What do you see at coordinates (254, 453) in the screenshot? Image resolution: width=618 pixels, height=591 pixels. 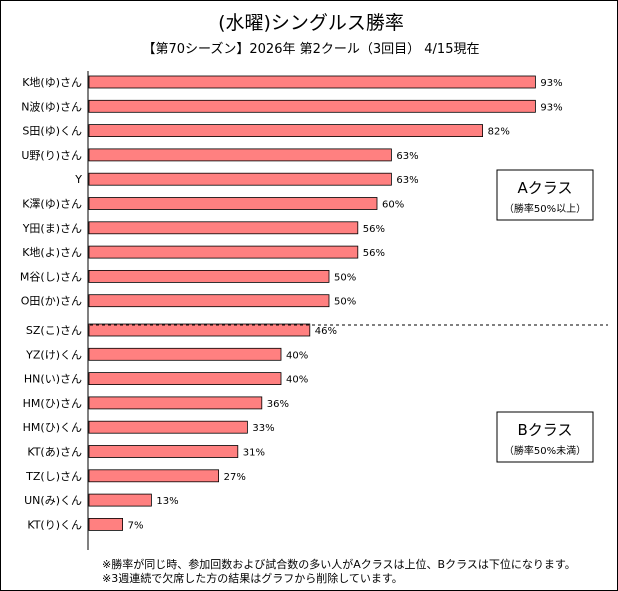 I see `value-label: 31%` at bounding box center [254, 453].